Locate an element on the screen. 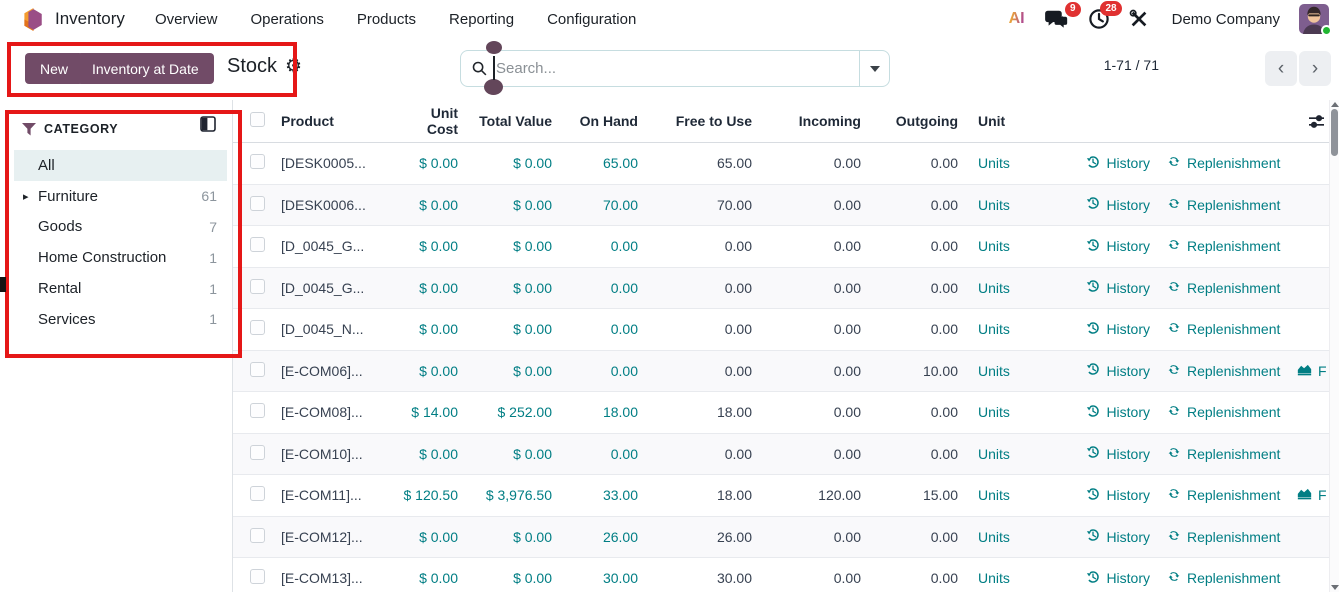  scroll-up-arrow-icon is located at coordinates (1335, 104).